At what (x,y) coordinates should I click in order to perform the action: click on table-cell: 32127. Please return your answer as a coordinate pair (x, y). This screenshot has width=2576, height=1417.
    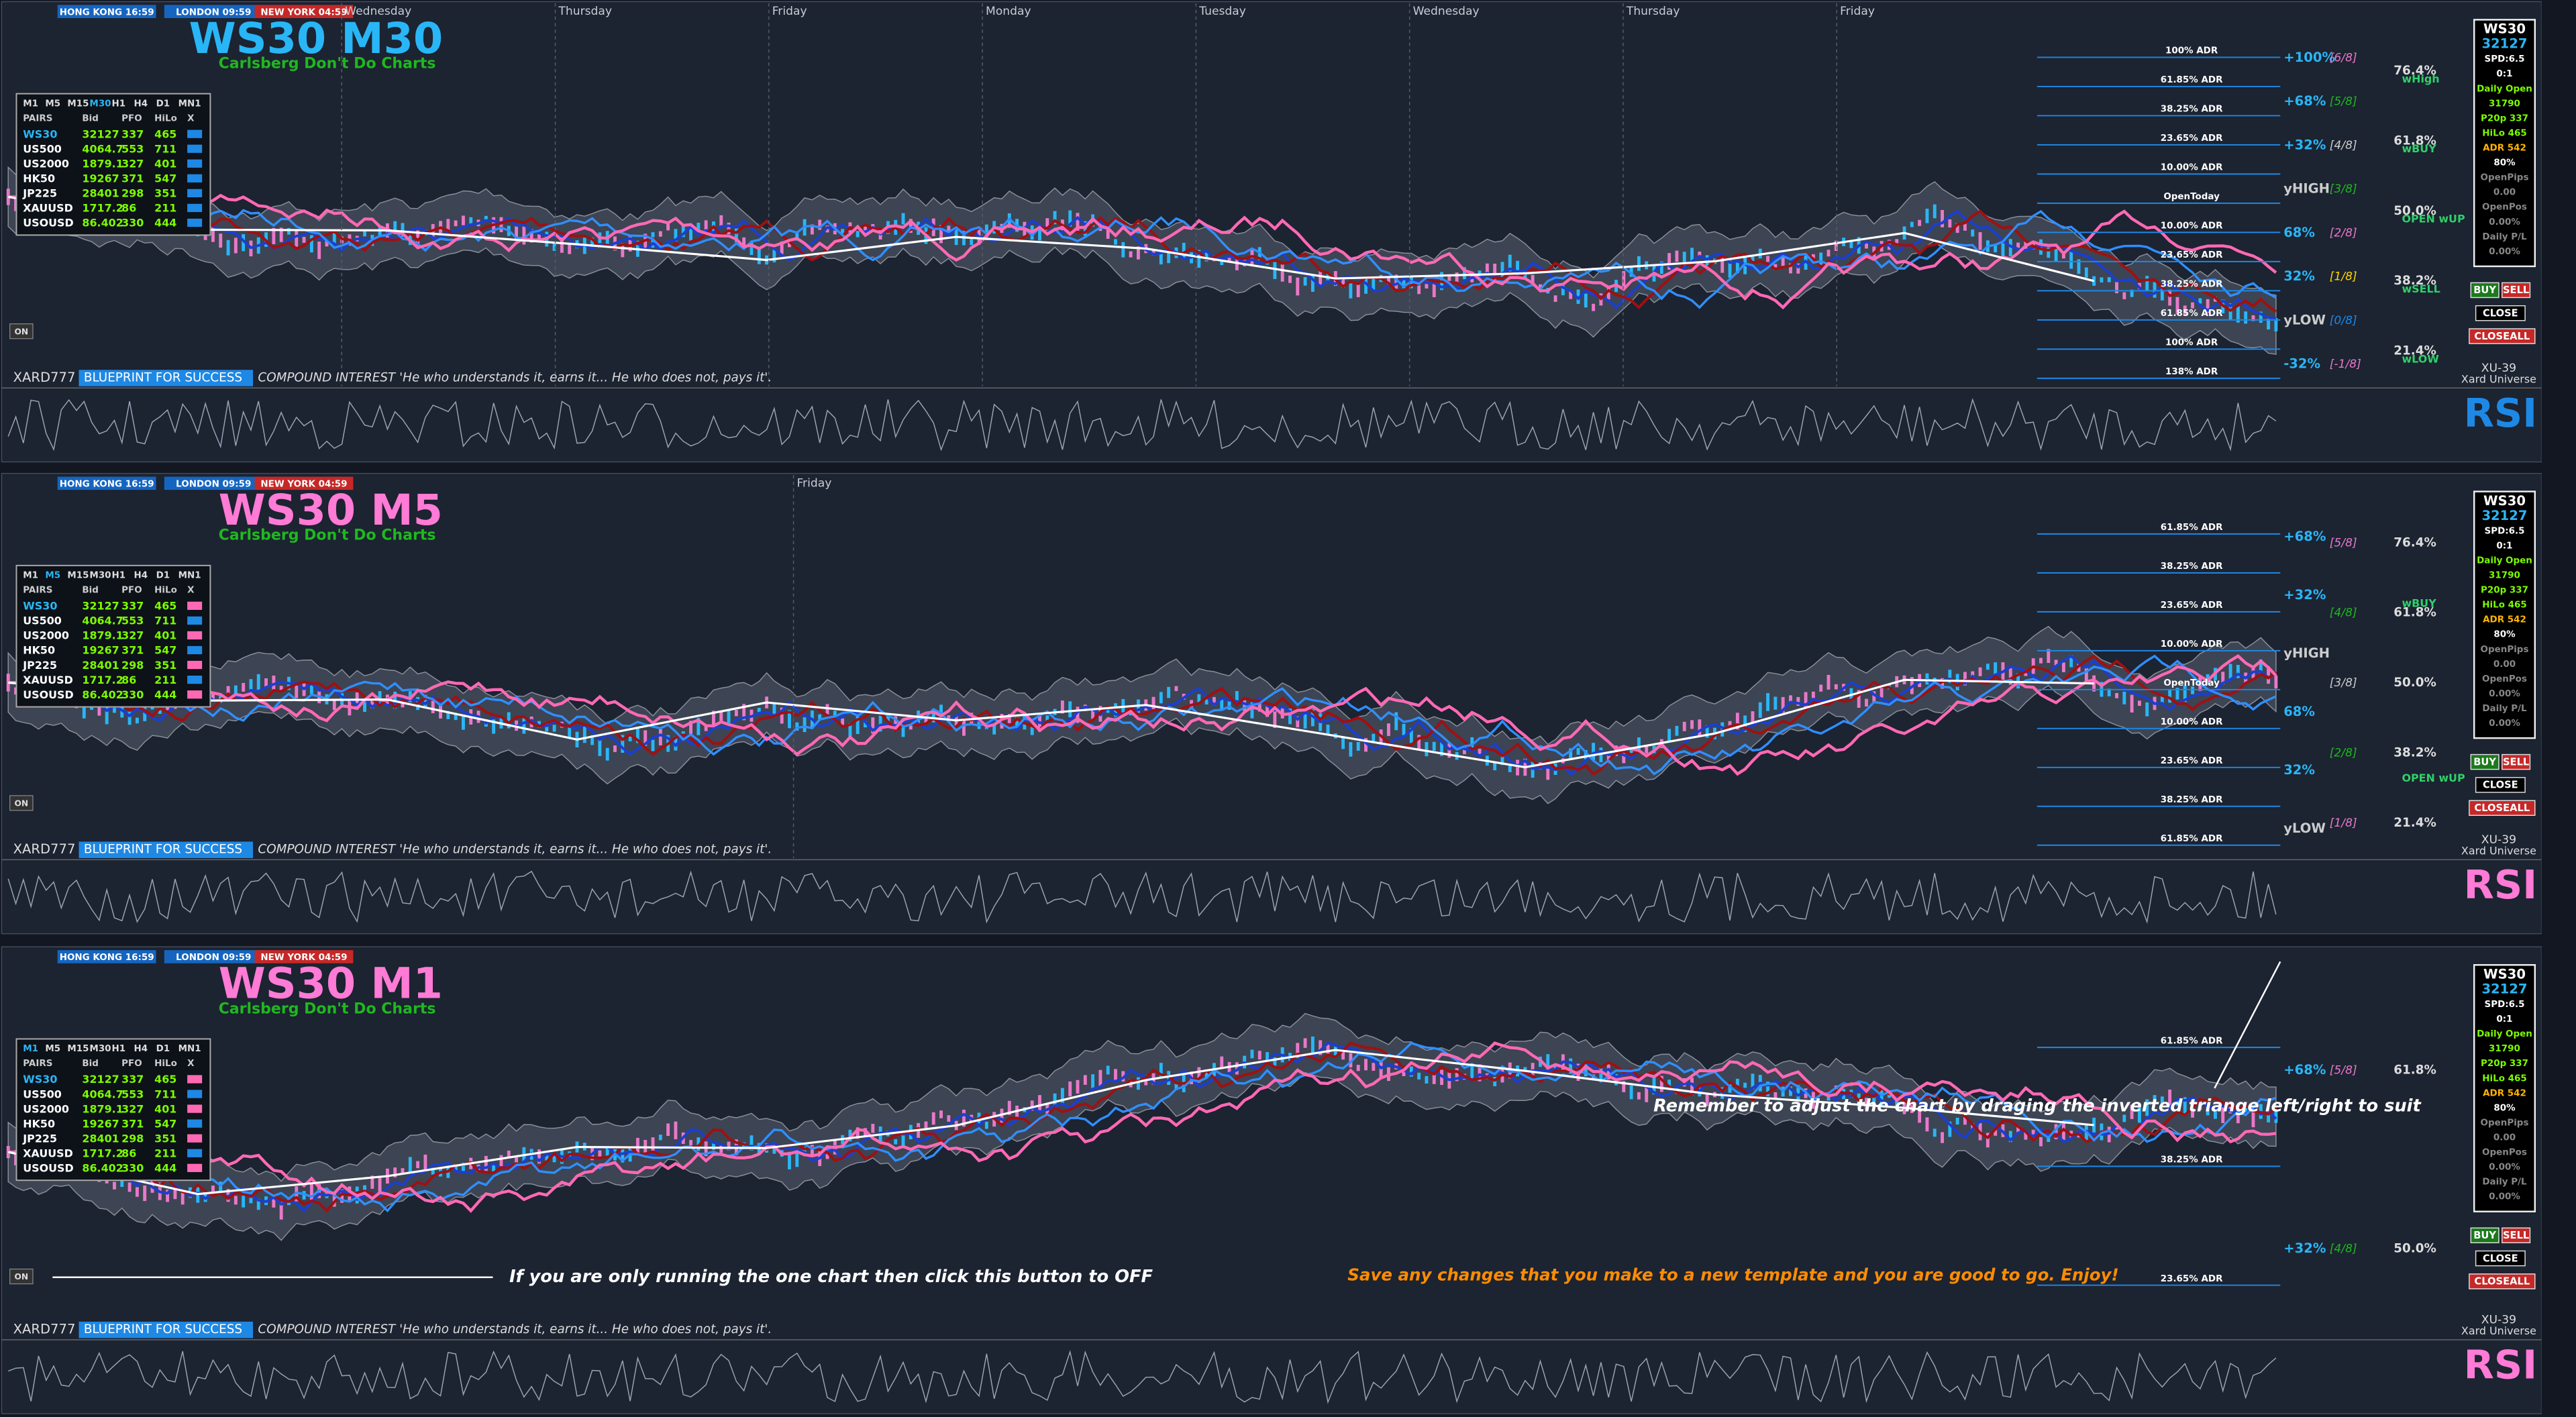
    Looking at the image, I should click on (100, 606).